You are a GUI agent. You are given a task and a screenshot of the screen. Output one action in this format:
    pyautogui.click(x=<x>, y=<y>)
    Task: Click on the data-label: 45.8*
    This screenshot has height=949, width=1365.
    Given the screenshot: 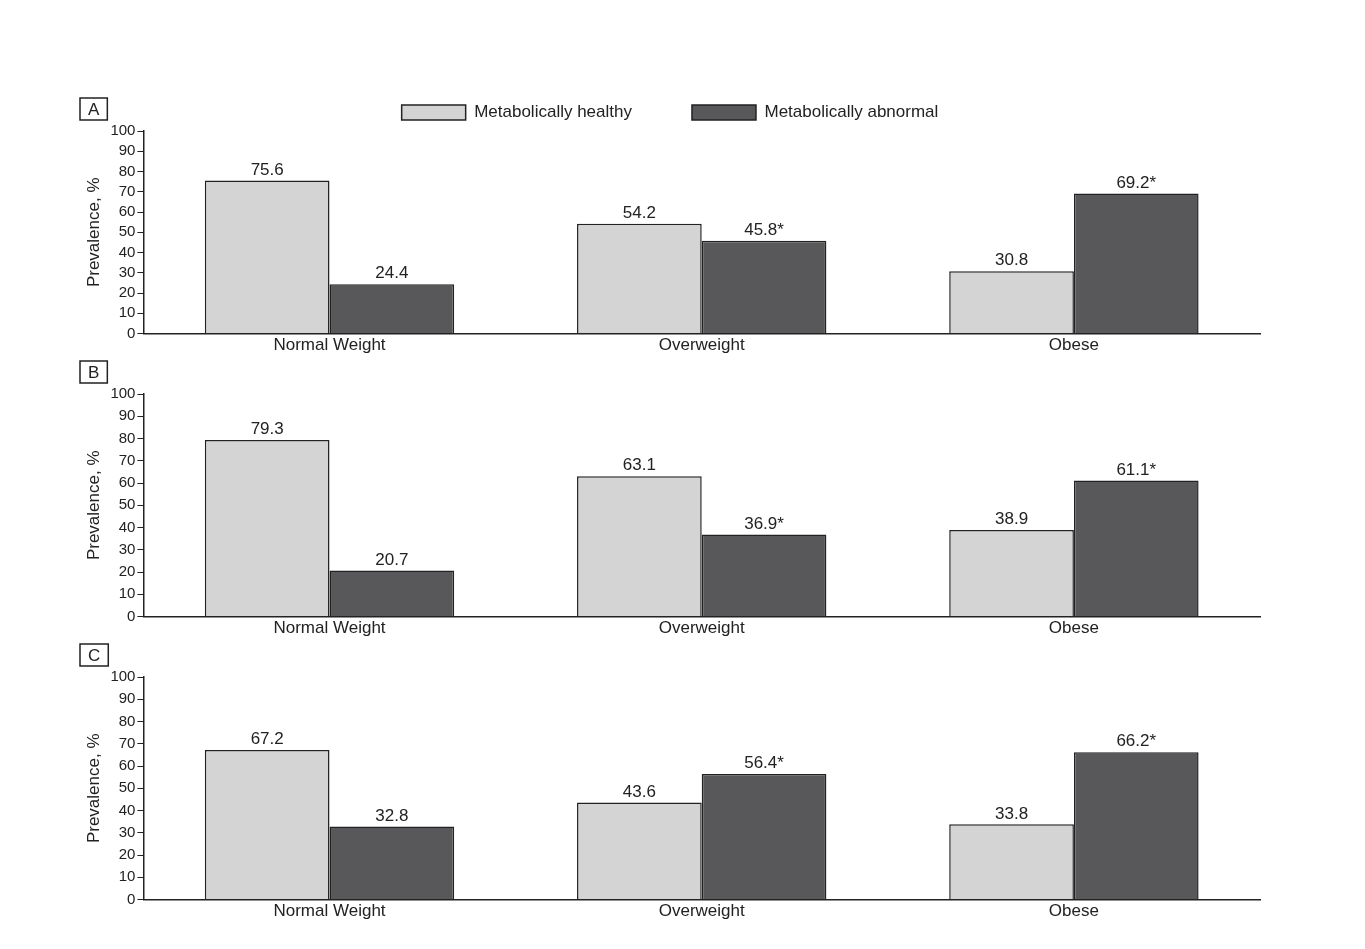 What is the action you would take?
    pyautogui.click(x=764, y=229)
    